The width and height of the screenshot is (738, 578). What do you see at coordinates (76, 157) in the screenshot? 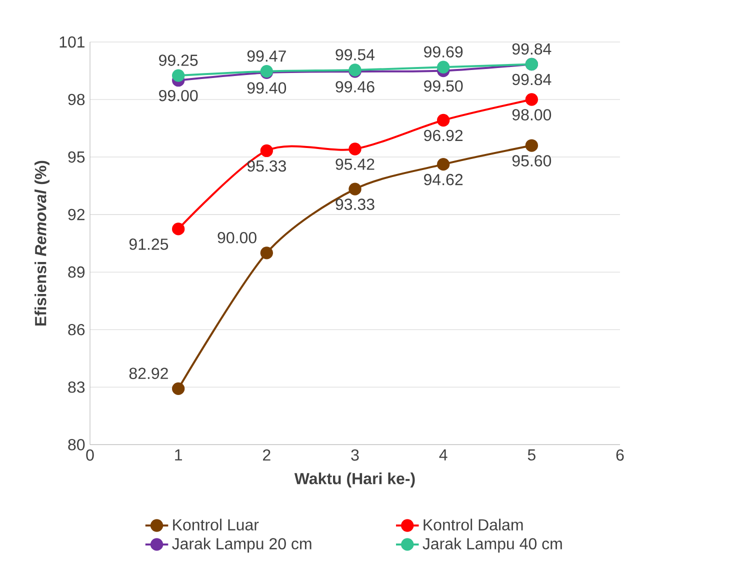
I see `y-tick-label: 95` at bounding box center [76, 157].